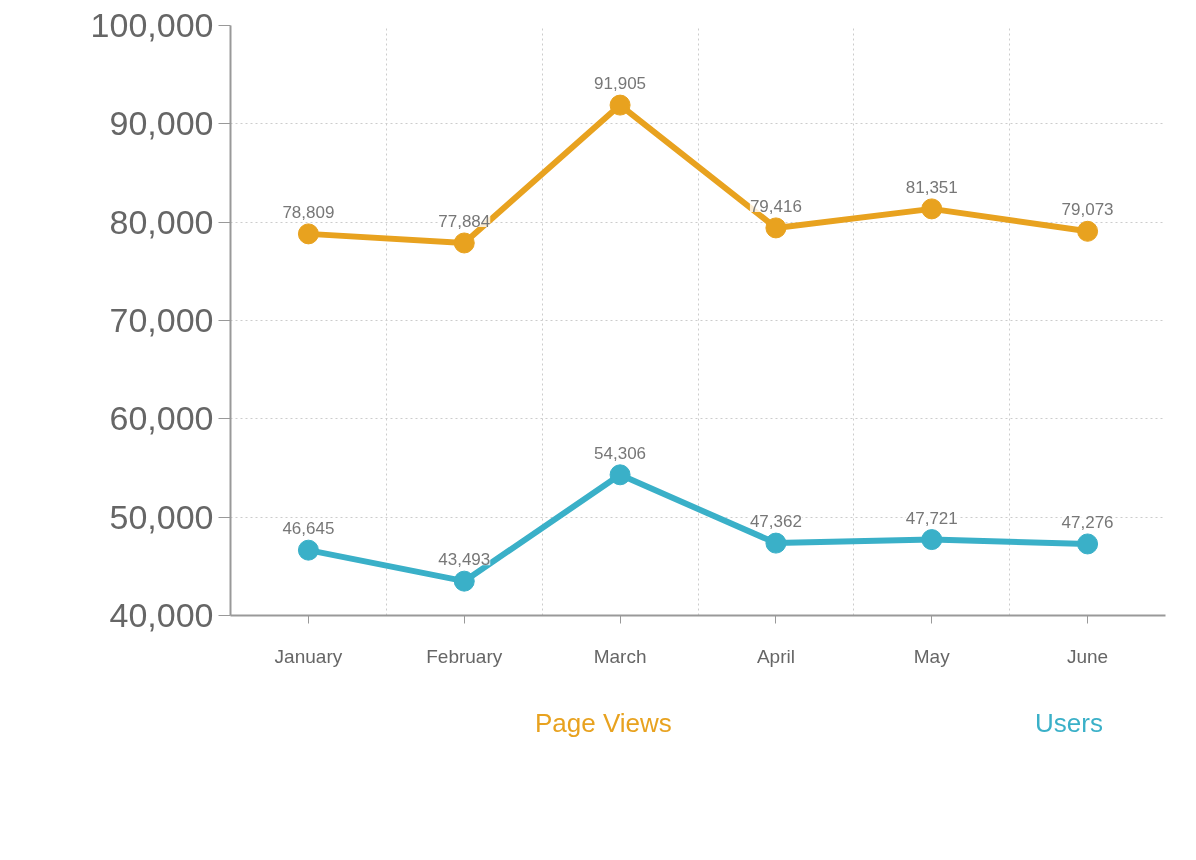 The width and height of the screenshot is (1196, 860). What do you see at coordinates (152, 25) in the screenshot?
I see `y-tick-label: 100,000` at bounding box center [152, 25].